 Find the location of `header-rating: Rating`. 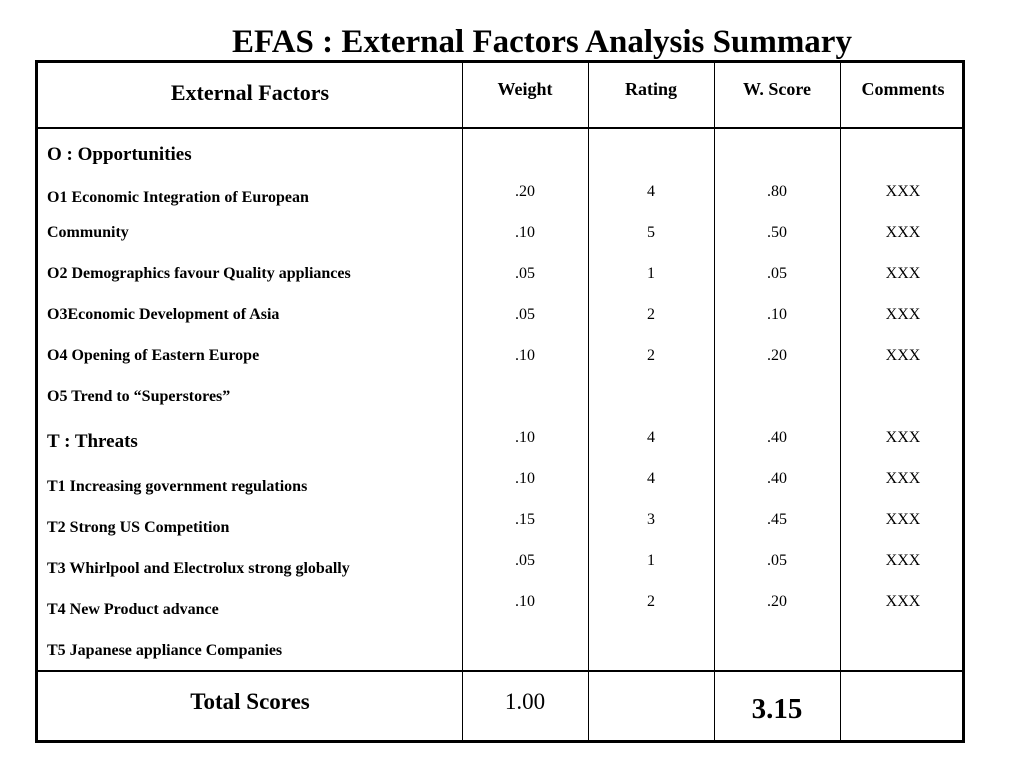

header-rating: Rating is located at coordinates (650, 89).